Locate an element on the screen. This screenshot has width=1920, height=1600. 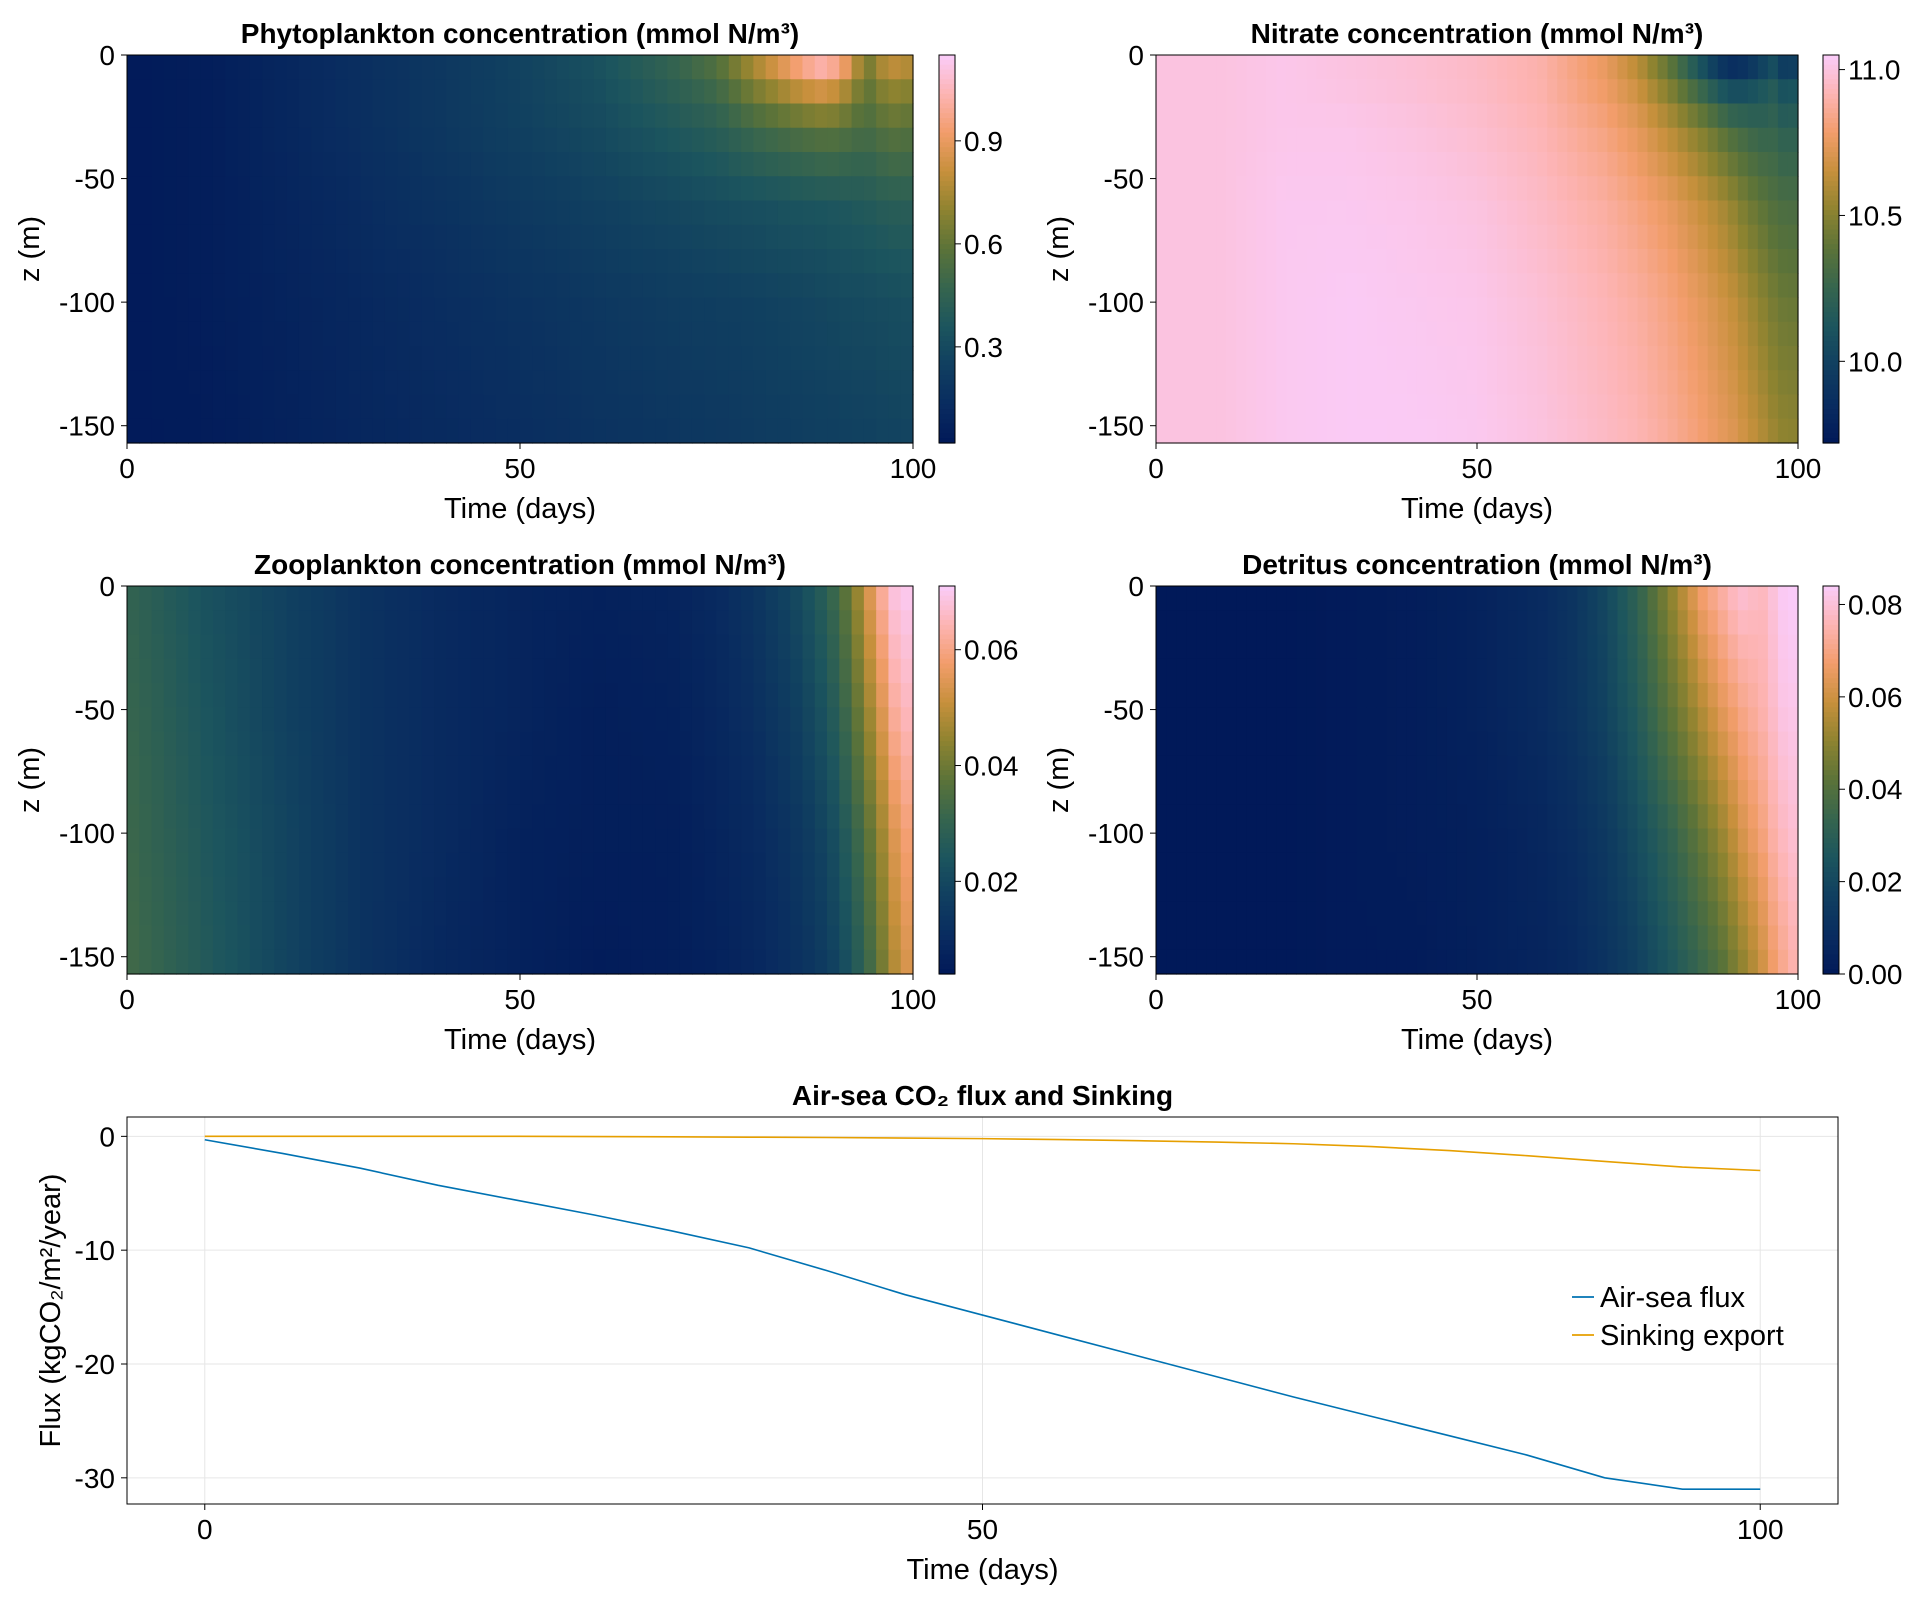
x-tick-label: 100 is located at coordinates (1798, 999).